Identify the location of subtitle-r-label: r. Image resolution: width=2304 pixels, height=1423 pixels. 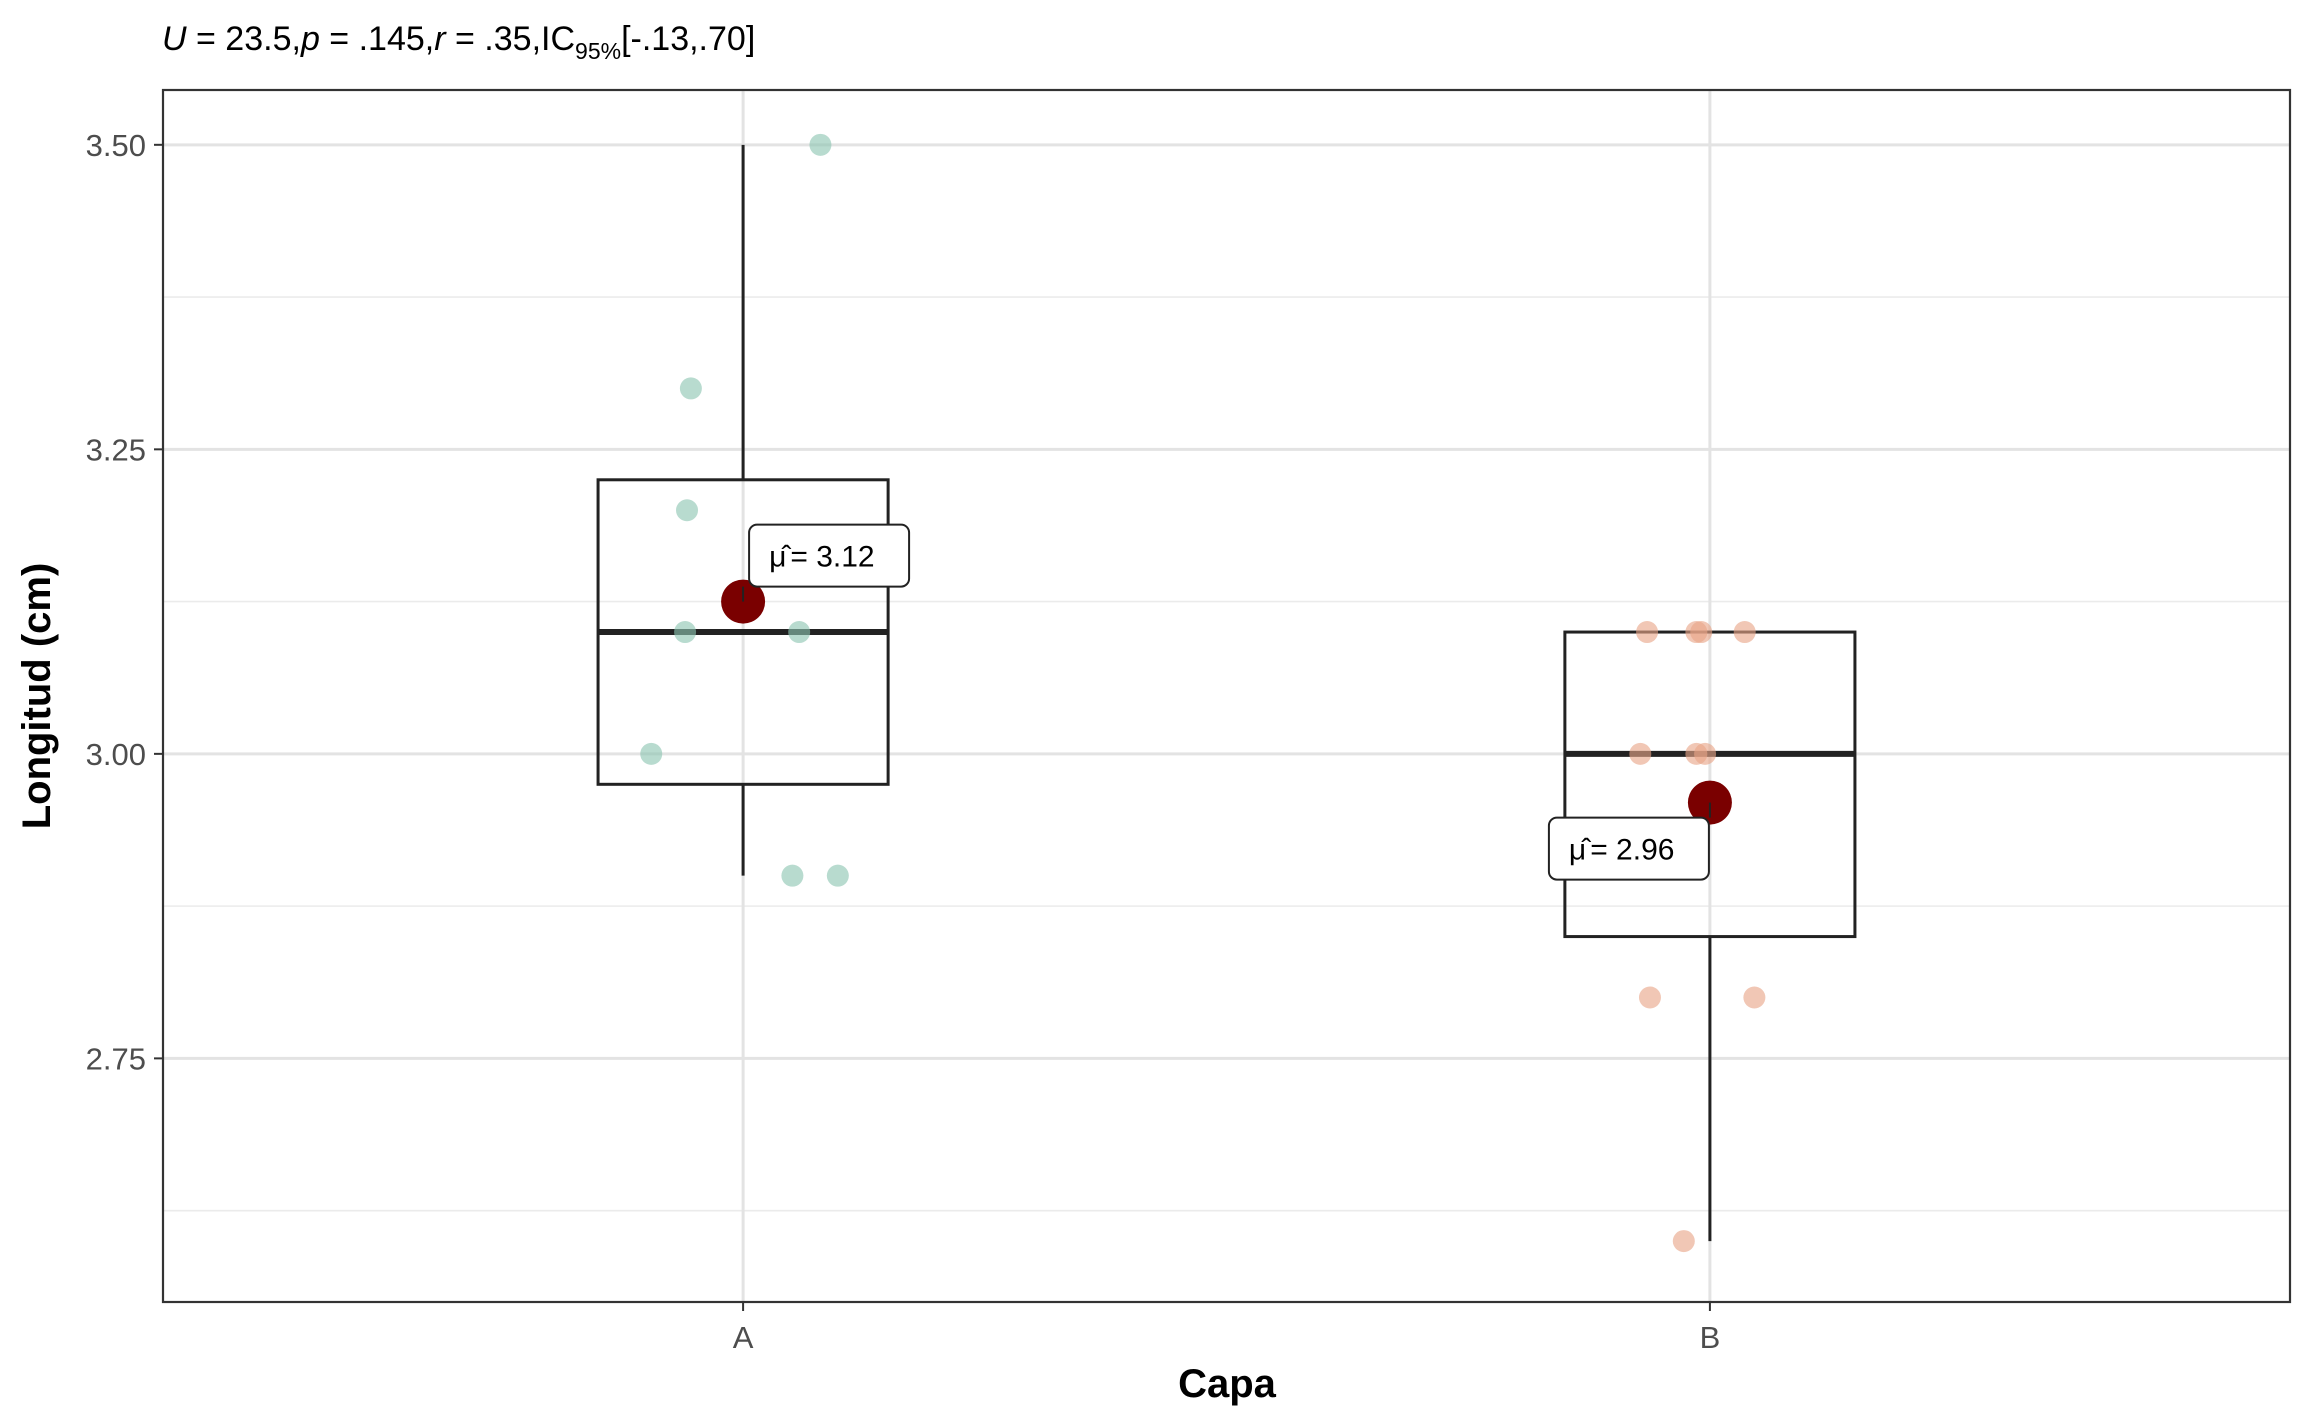
(440, 39).